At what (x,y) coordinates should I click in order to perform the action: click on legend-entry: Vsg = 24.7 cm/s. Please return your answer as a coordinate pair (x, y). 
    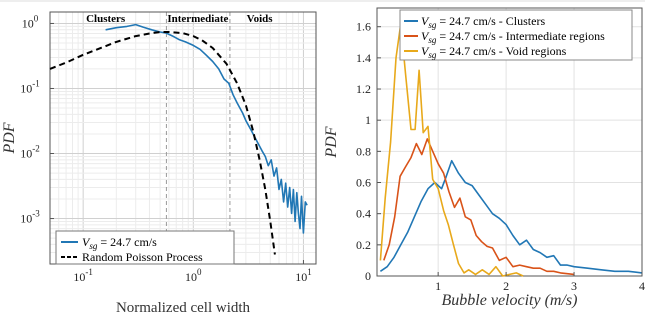
    Looking at the image, I should click on (119, 243).